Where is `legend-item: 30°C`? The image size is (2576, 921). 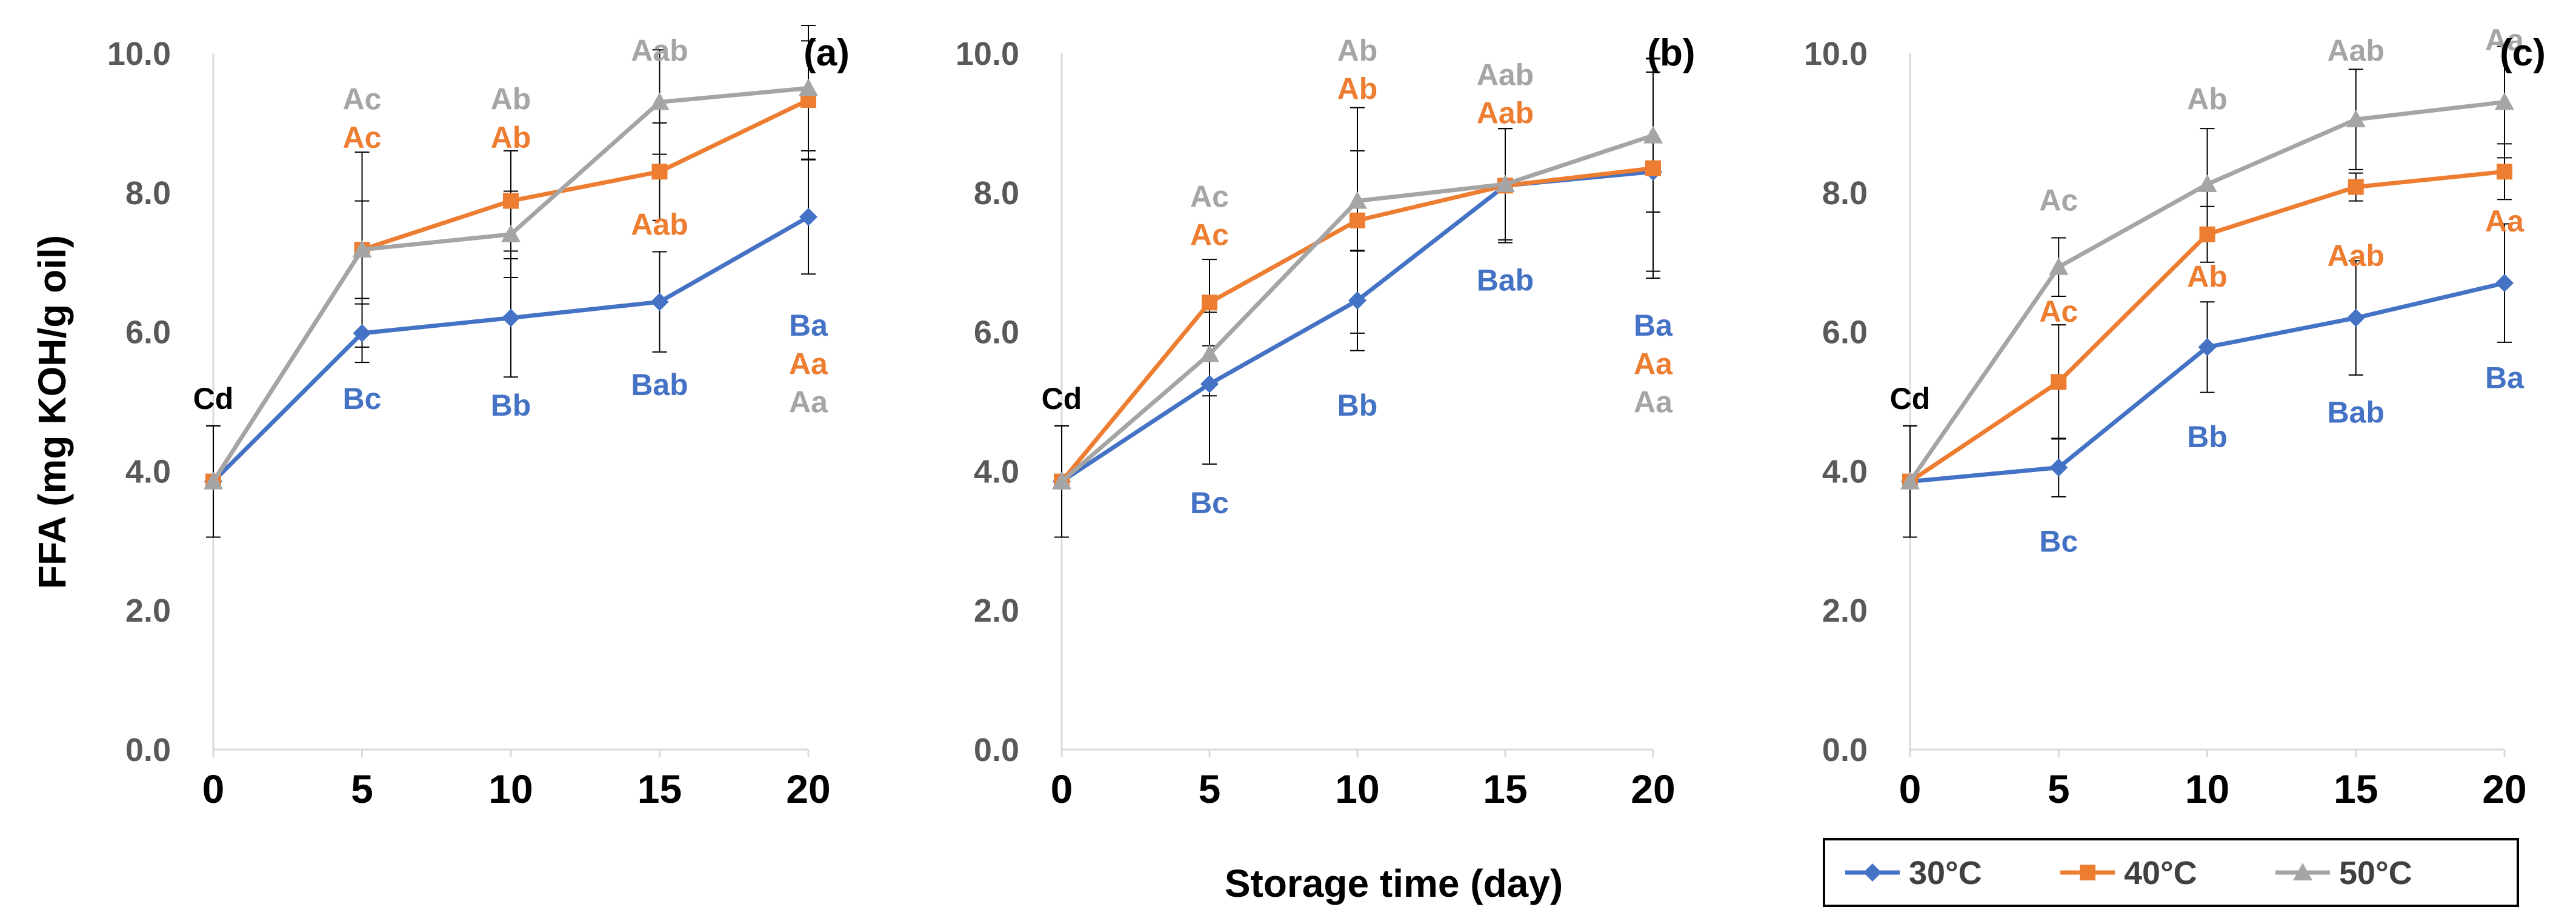 legend-item: 30°C is located at coordinates (1913, 873).